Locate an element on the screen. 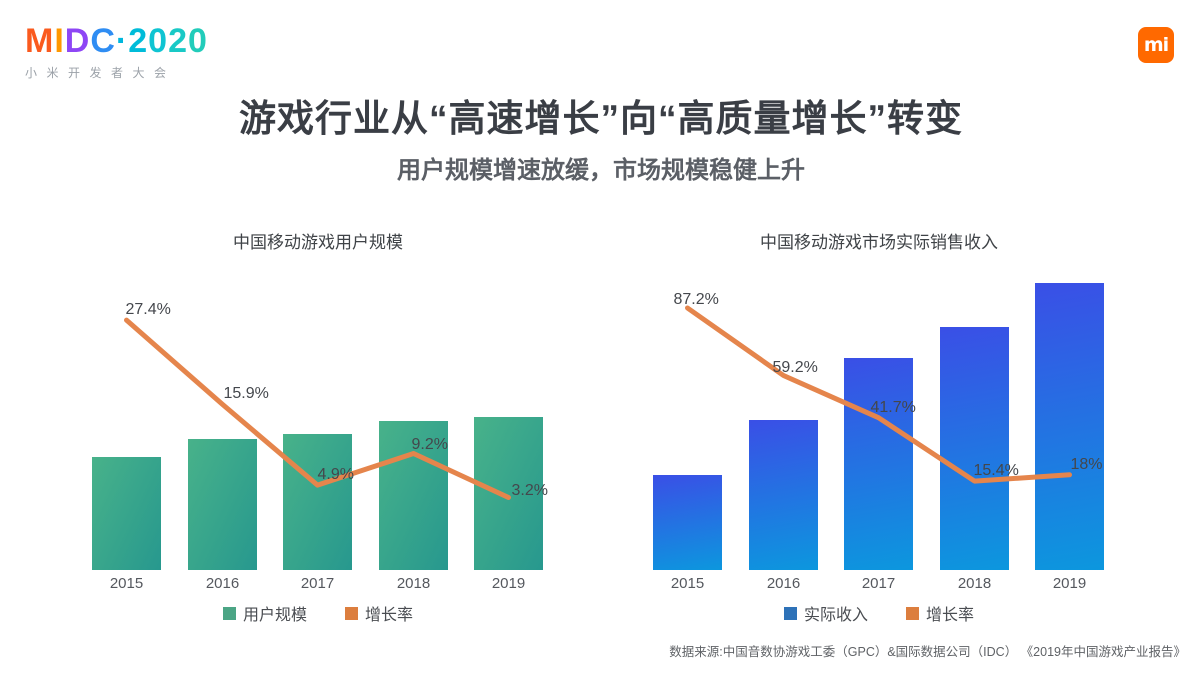 The width and height of the screenshot is (1202, 677). growth-label-2018: 15.4% is located at coordinates (996, 471).